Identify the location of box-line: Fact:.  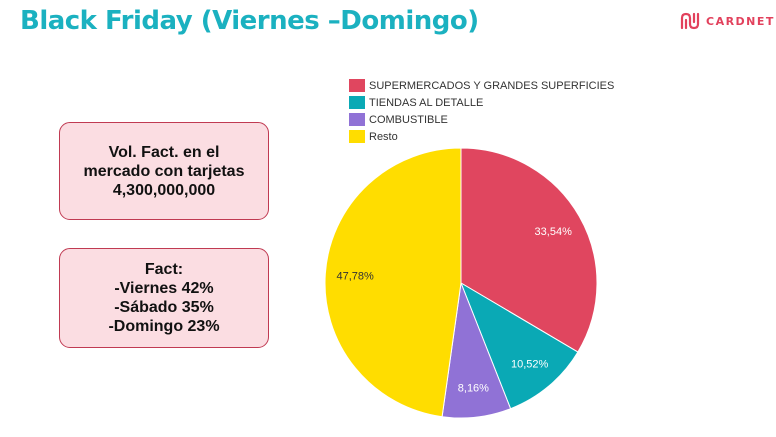
(164, 269).